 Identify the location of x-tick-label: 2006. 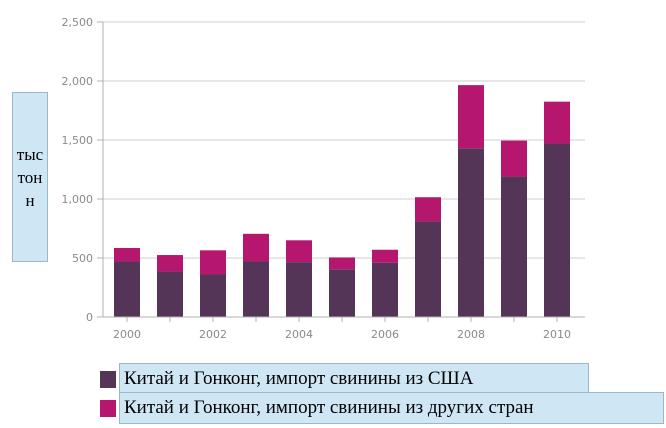
(385, 334).